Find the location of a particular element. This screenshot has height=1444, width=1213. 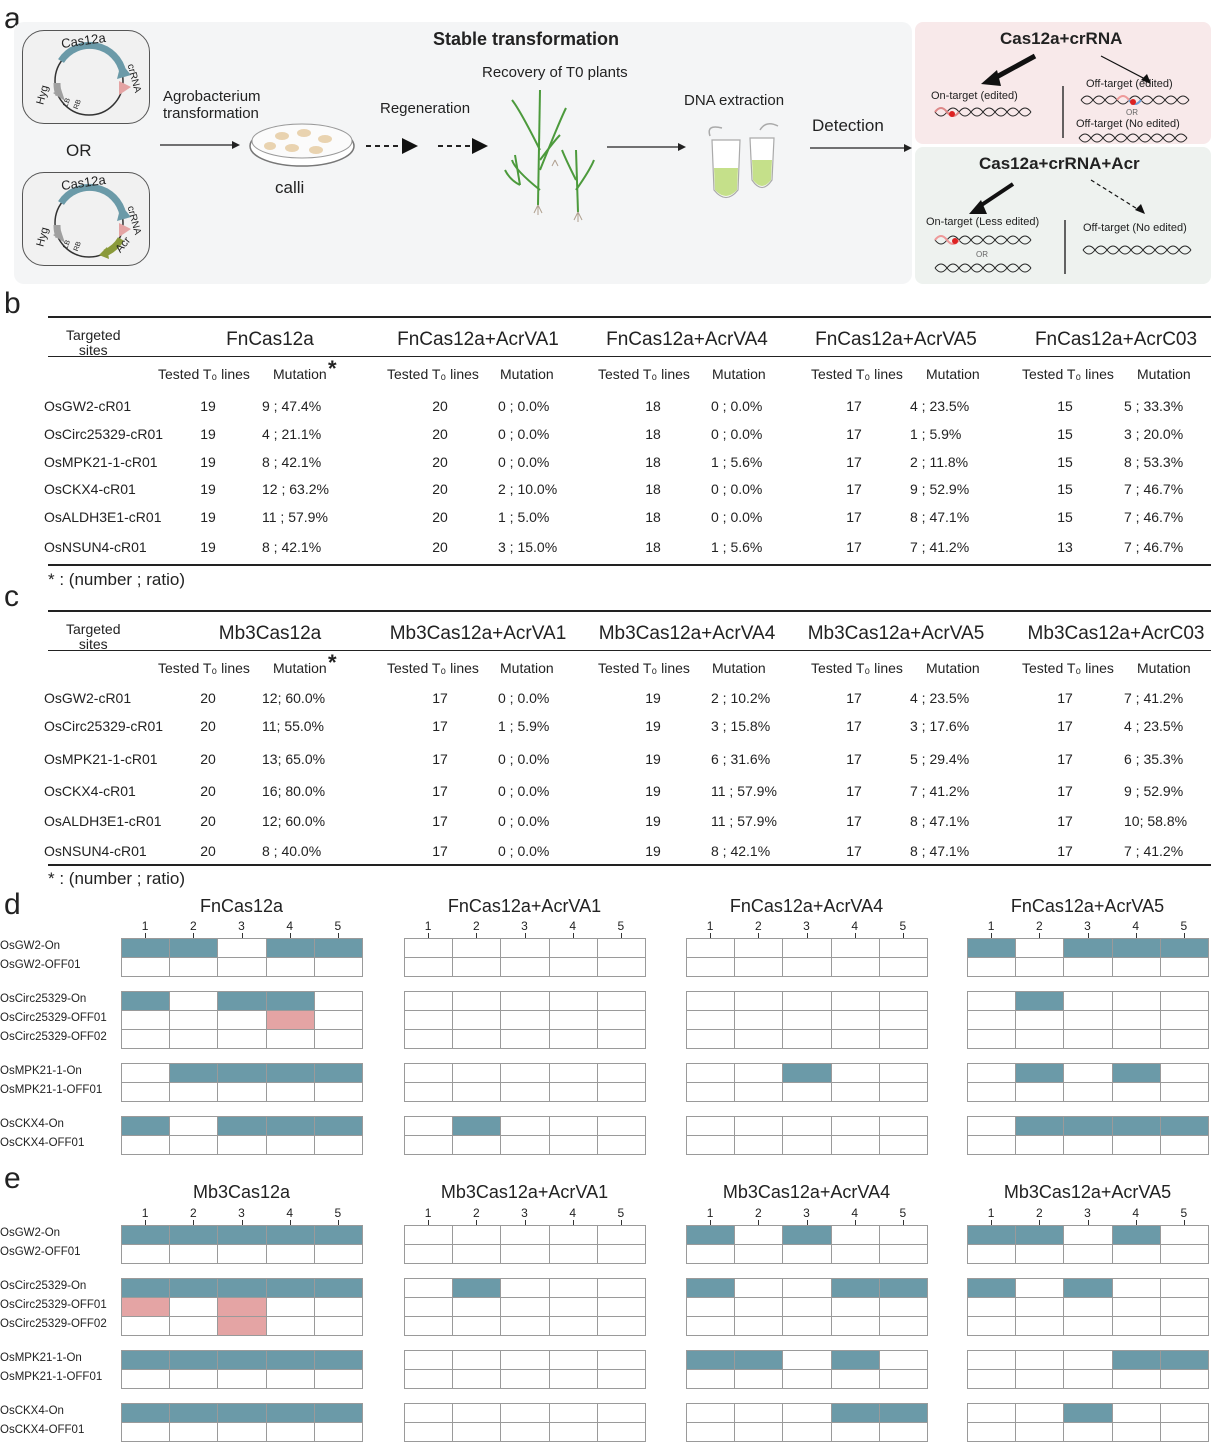

grid-row-label: OsGW2-OFF01 is located at coordinates (40, 965).